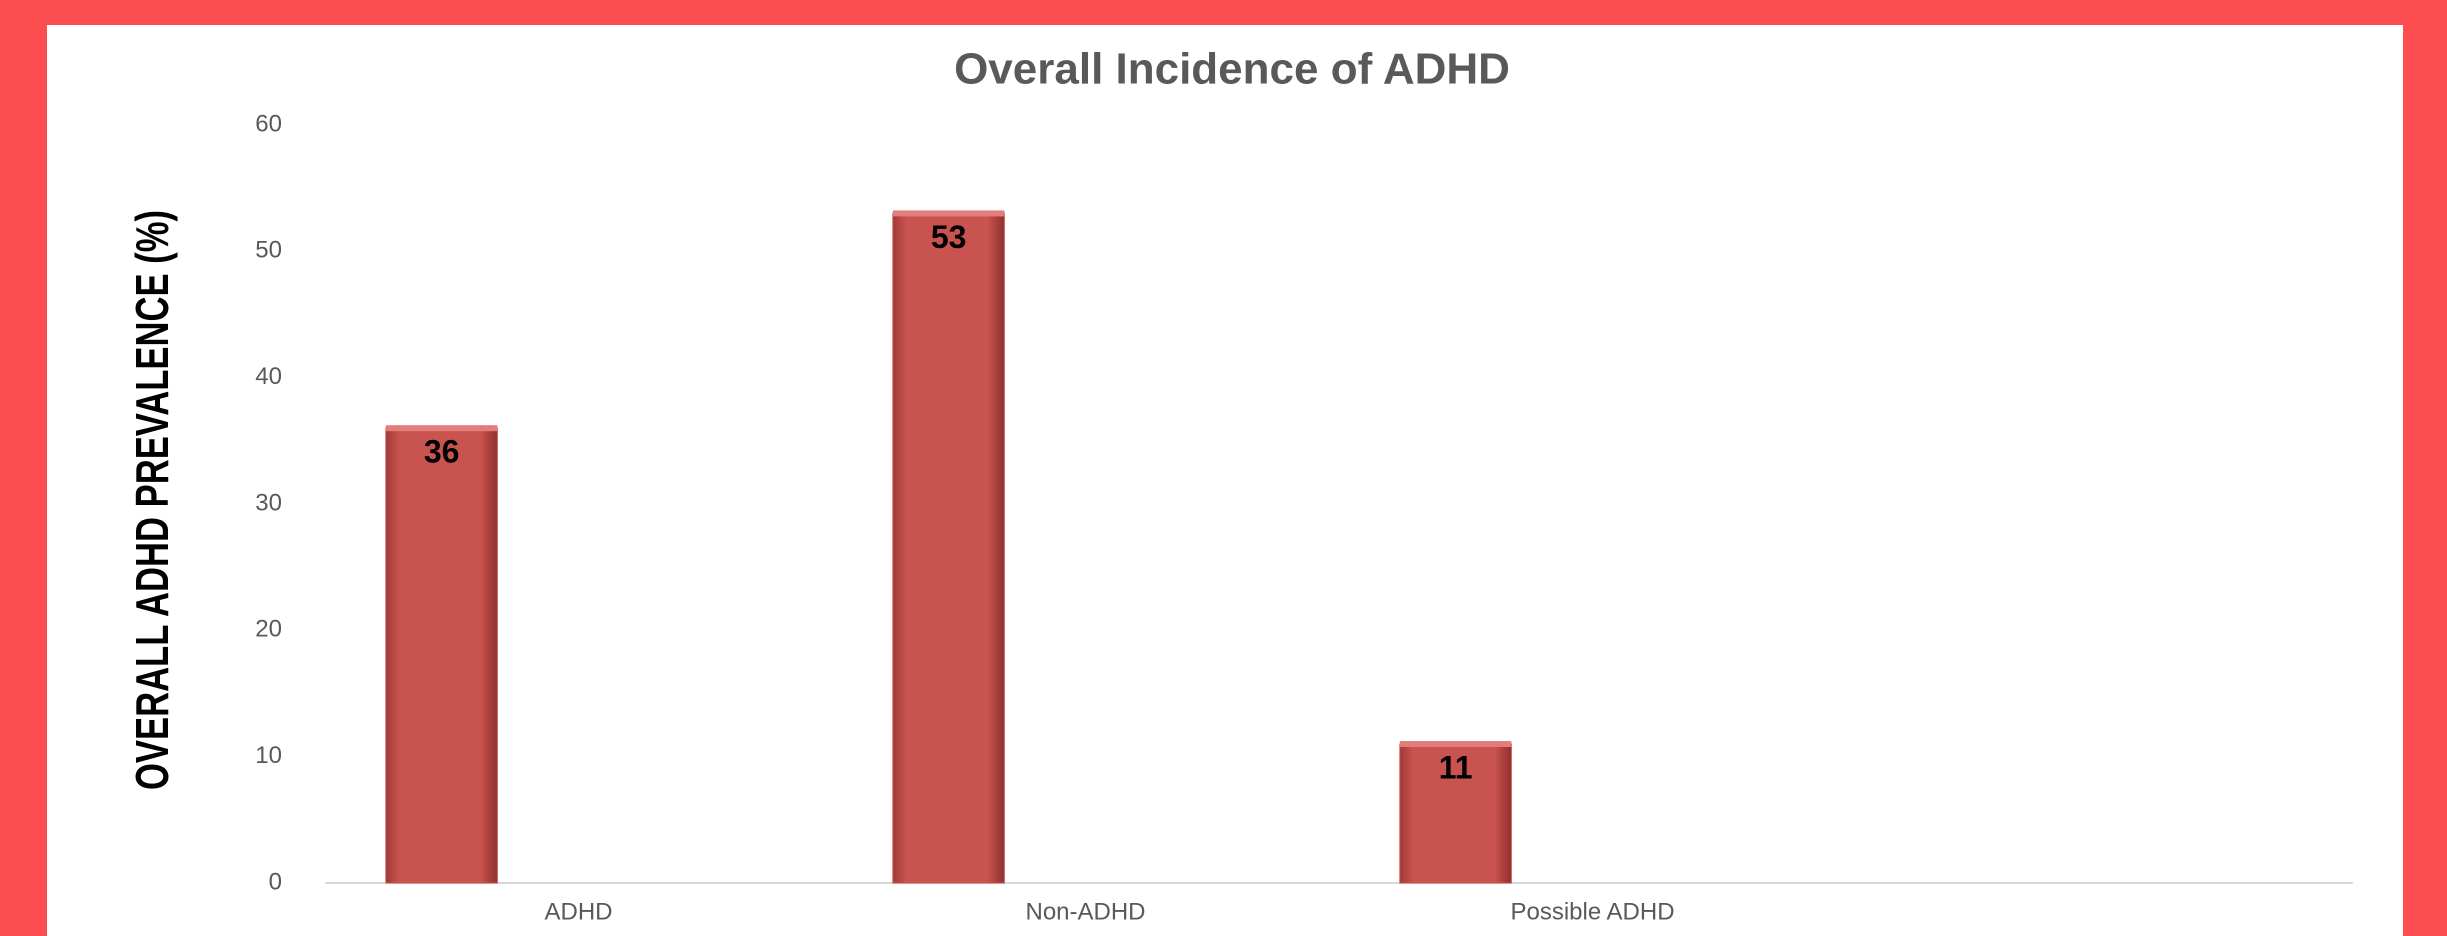 This screenshot has height=936, width=2447. I want to click on value-label: 36, so click(442, 452).